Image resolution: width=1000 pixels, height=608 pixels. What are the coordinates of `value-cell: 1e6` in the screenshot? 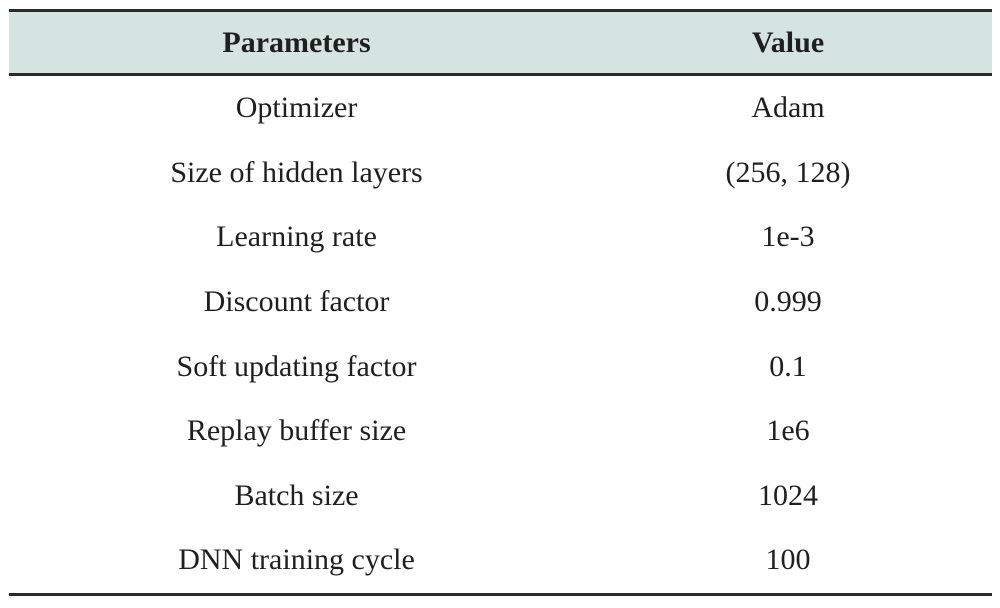 It's located at (788, 431).